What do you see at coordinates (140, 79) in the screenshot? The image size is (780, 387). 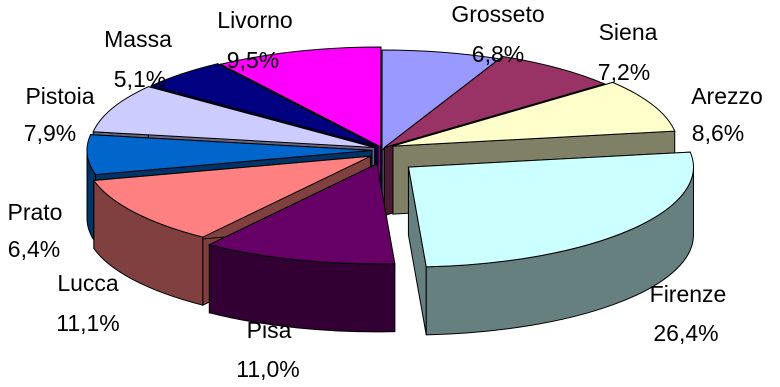 I see `slice-value-massa: 5,1%` at bounding box center [140, 79].